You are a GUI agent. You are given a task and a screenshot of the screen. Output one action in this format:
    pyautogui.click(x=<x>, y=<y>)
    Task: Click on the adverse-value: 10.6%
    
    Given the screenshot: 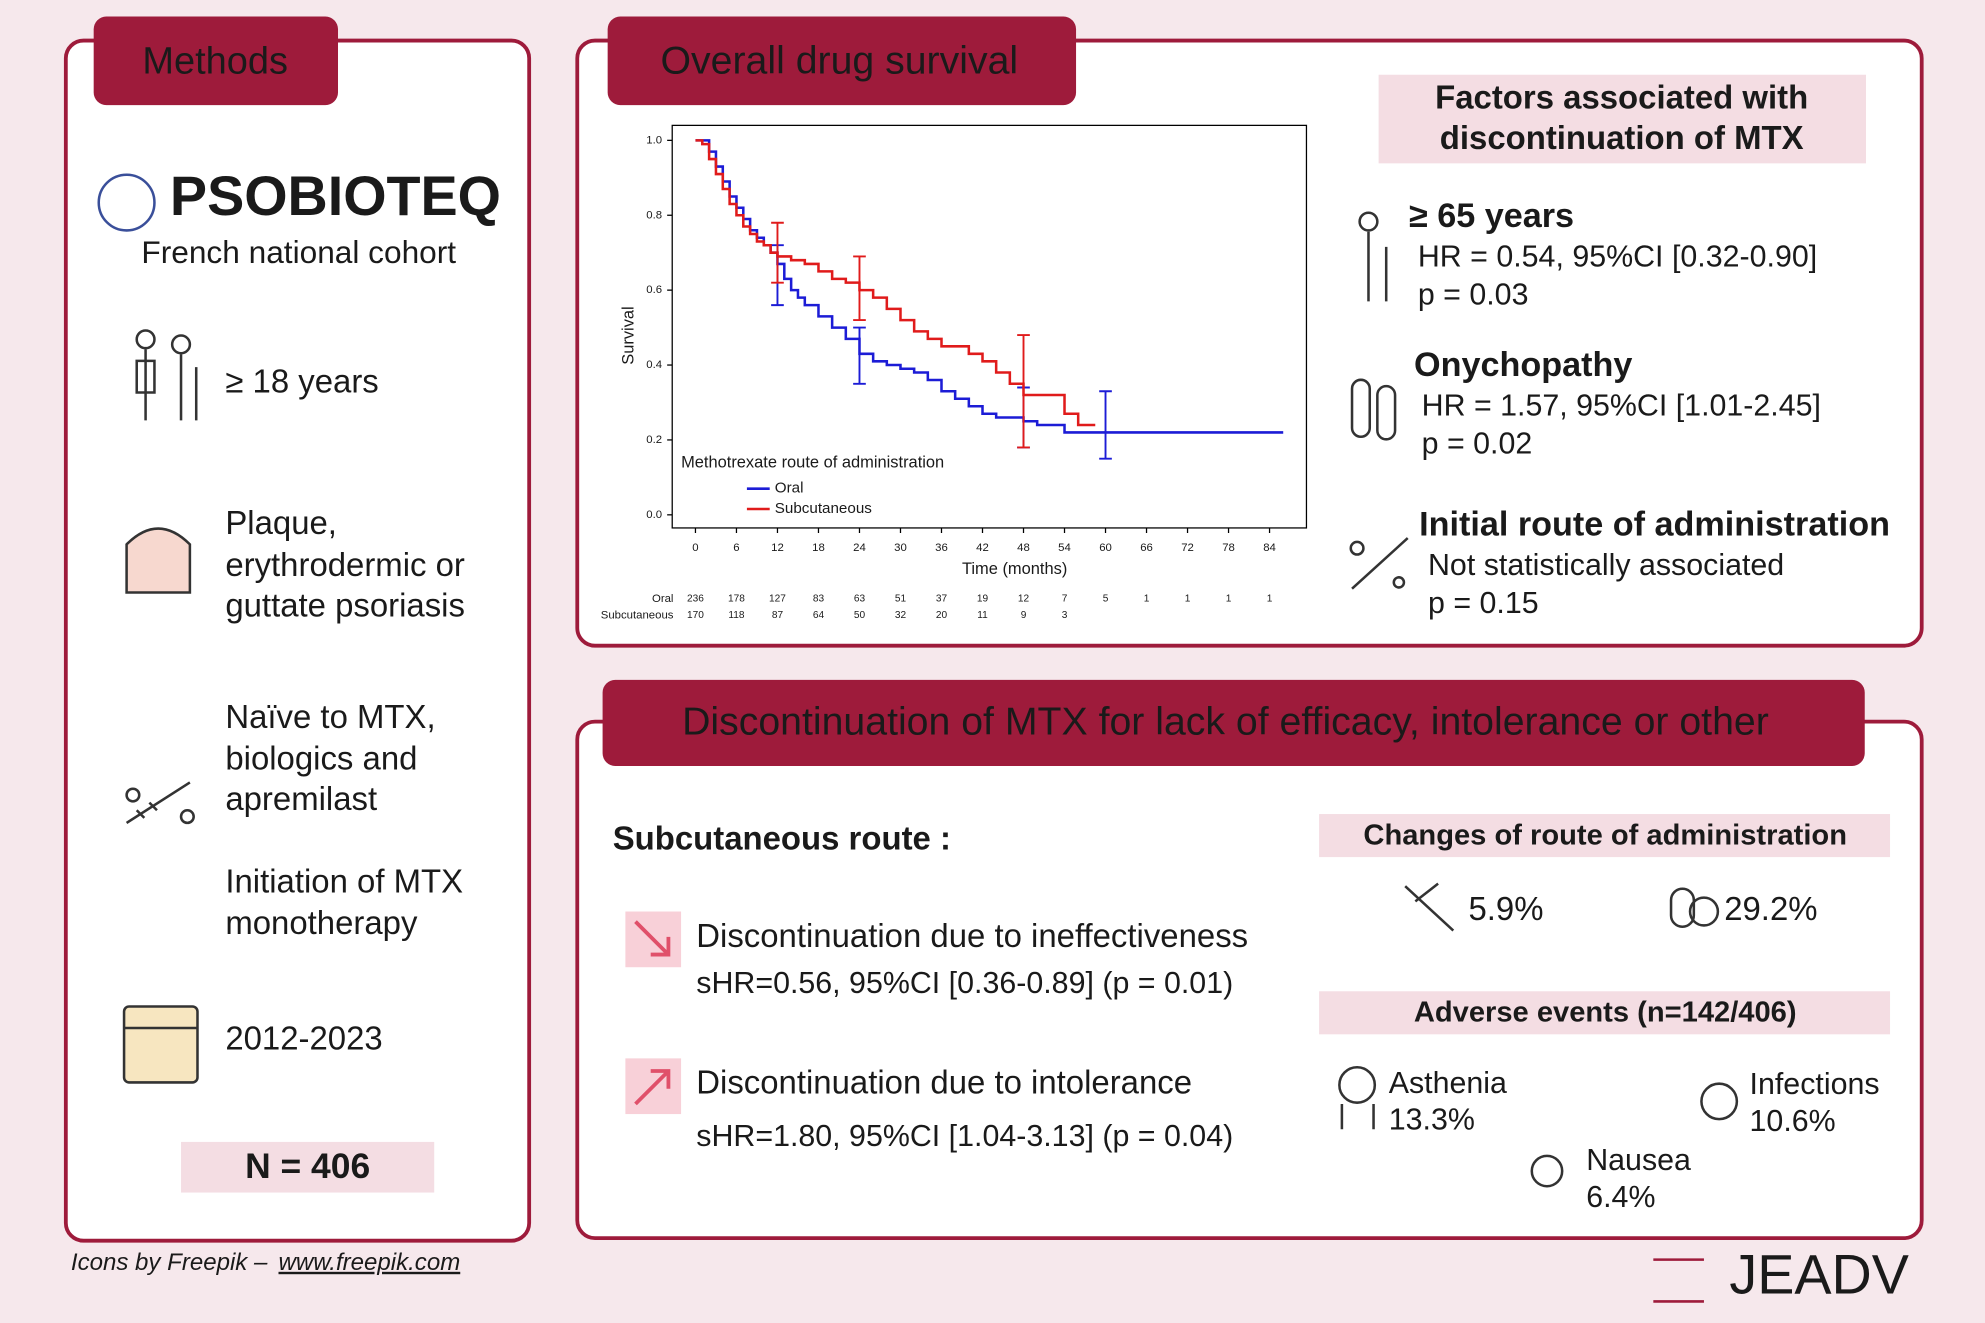 What is the action you would take?
    pyautogui.click(x=1793, y=1121)
    